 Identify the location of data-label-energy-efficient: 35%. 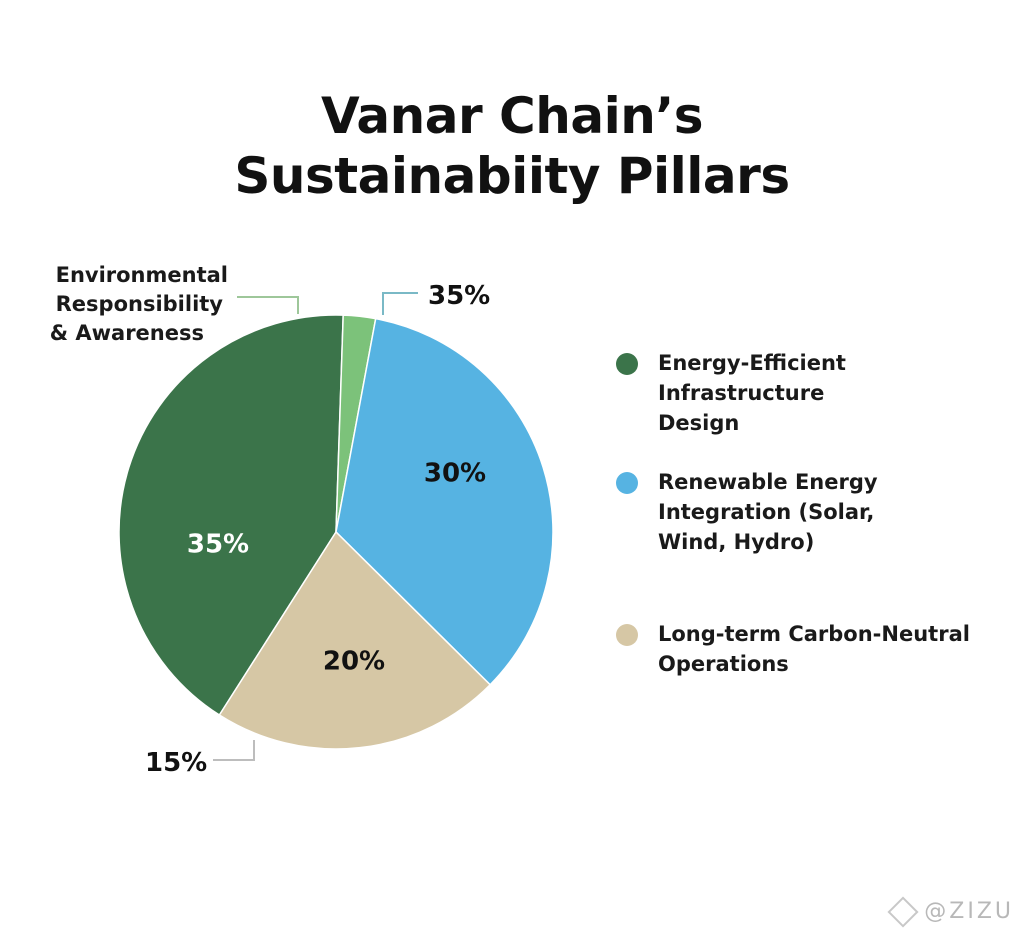
(218, 545).